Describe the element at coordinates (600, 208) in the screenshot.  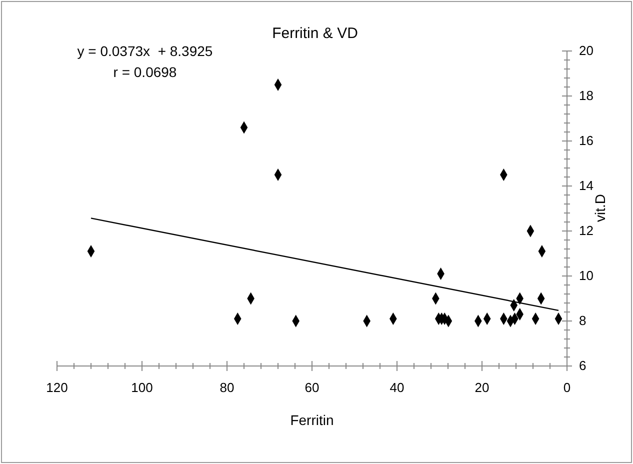
I see `y-axis-title: vit.D` at that location.